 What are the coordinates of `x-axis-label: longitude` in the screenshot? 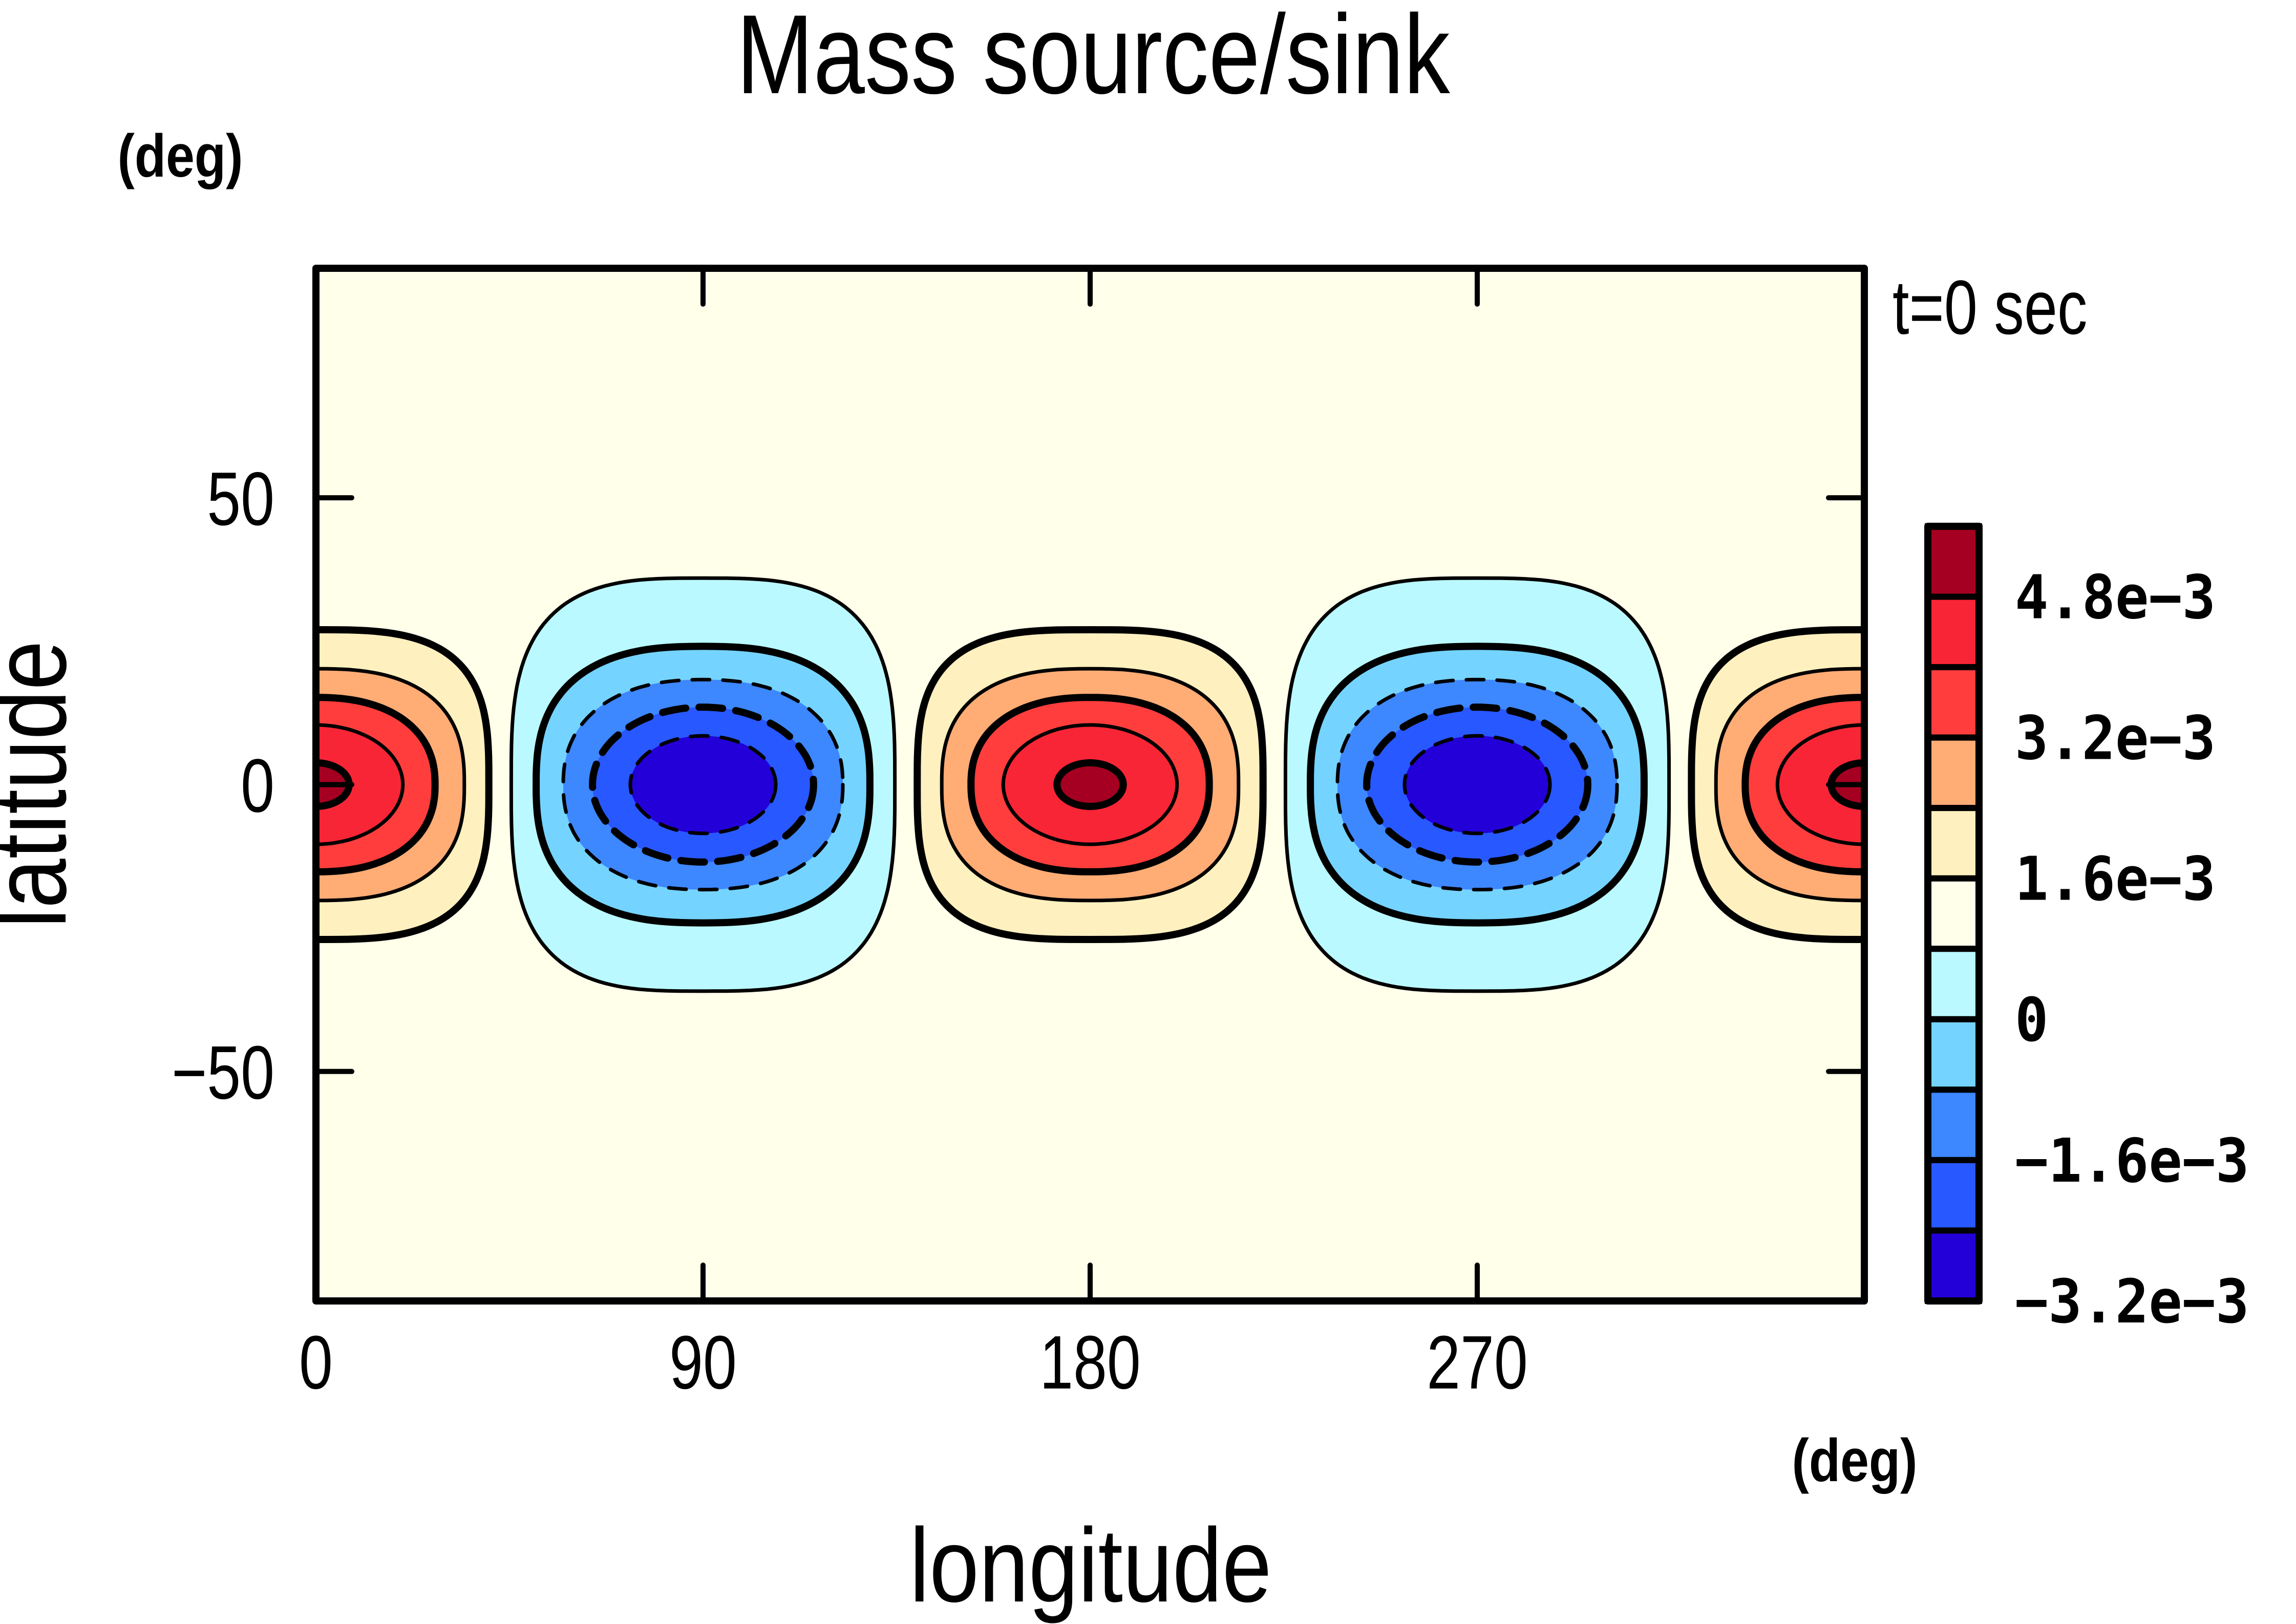 It's located at (1090, 1565).